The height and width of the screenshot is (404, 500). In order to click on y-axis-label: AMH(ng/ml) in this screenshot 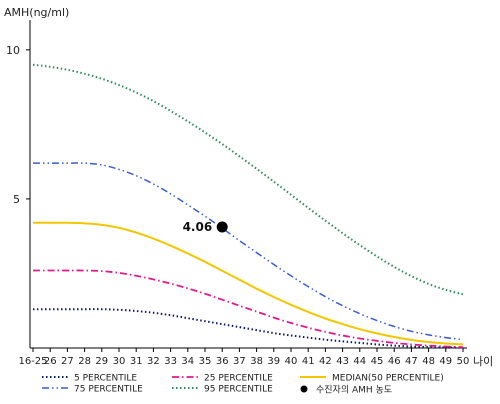, I will do `click(36, 12)`.